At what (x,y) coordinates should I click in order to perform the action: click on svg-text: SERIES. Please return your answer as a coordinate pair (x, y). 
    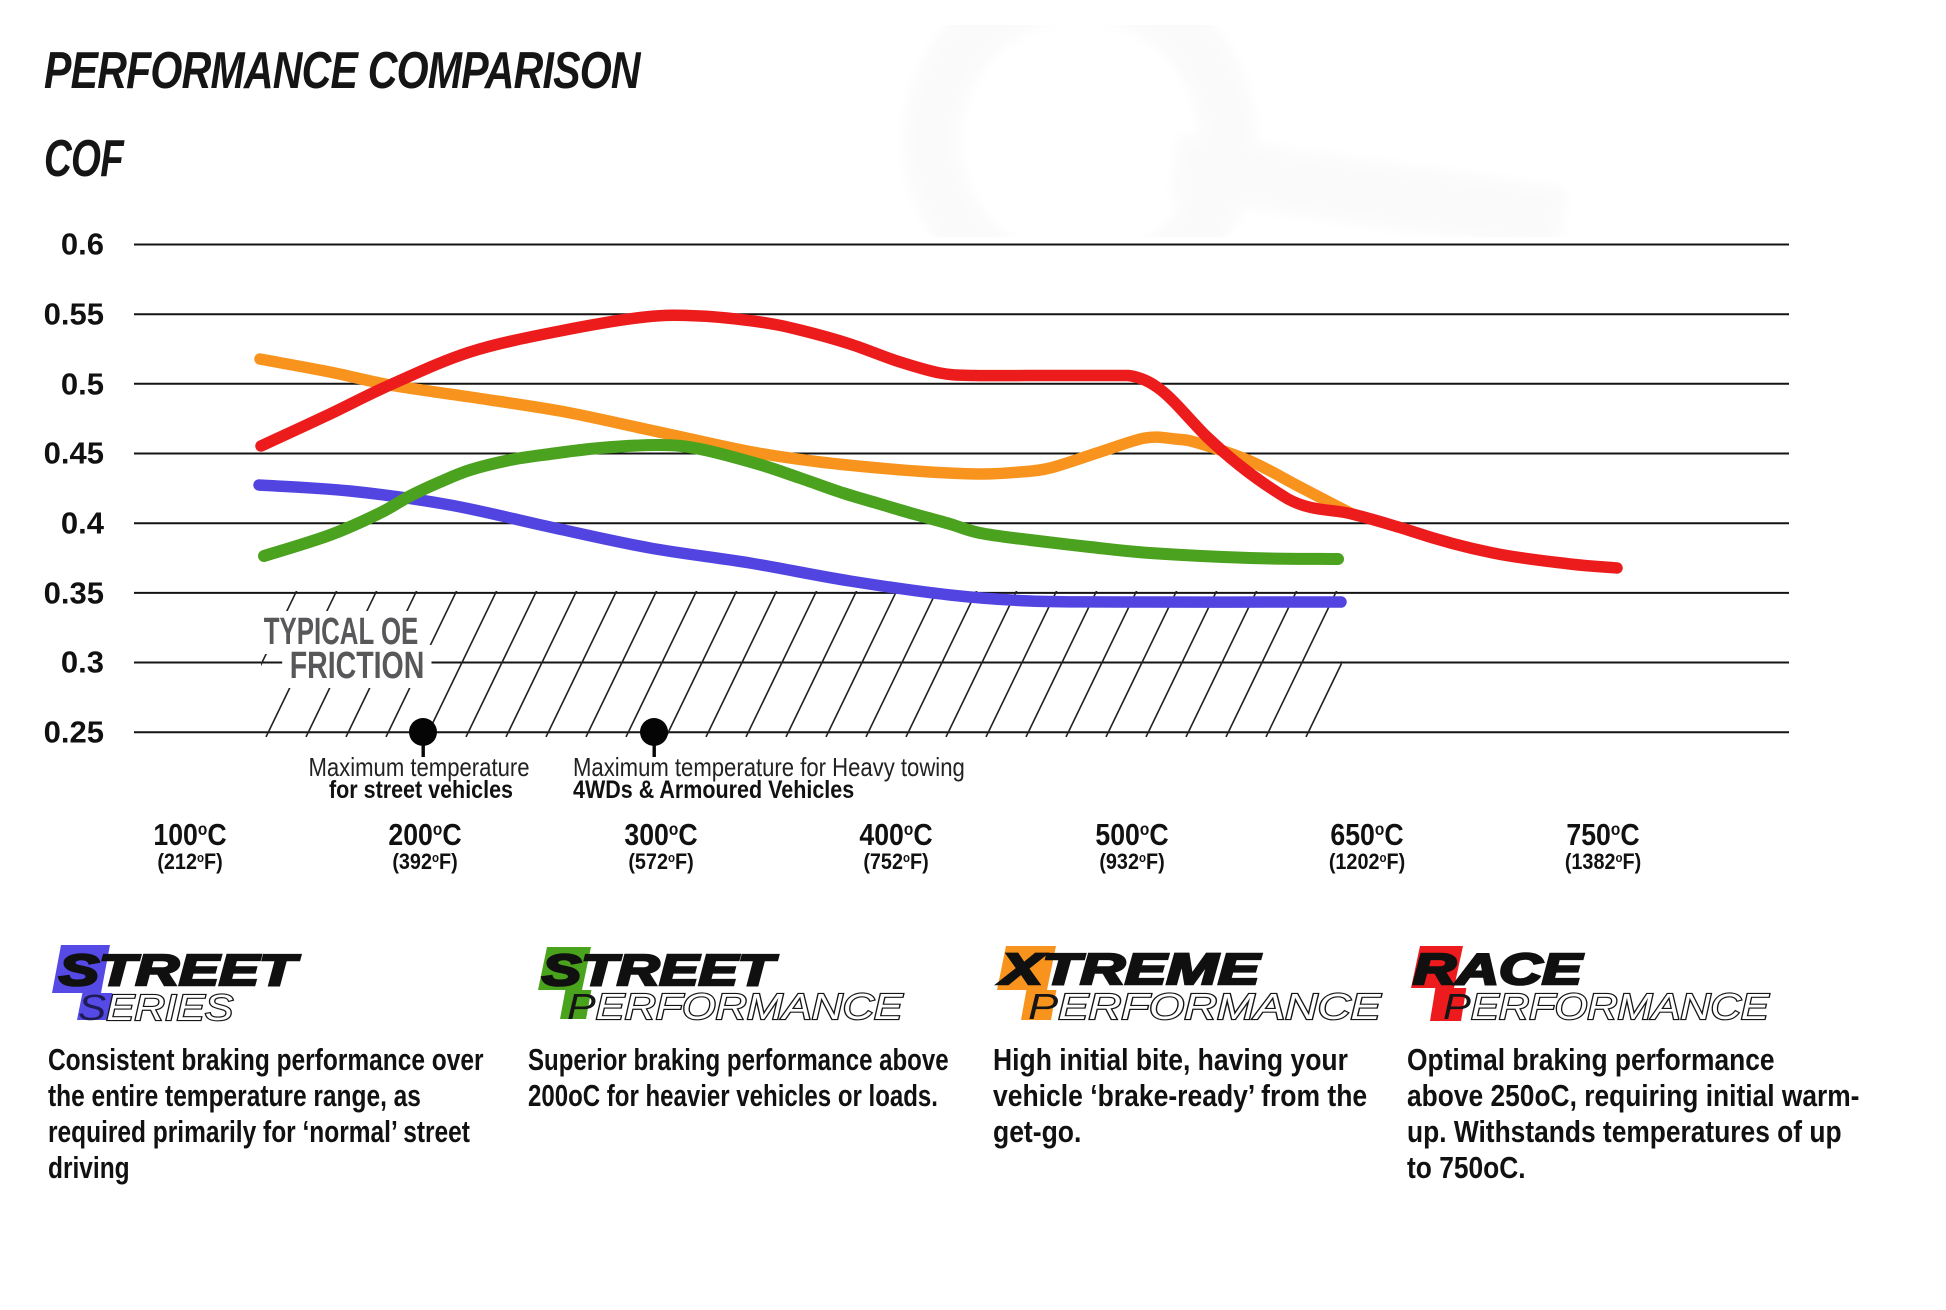
    Looking at the image, I should click on (155, 1008).